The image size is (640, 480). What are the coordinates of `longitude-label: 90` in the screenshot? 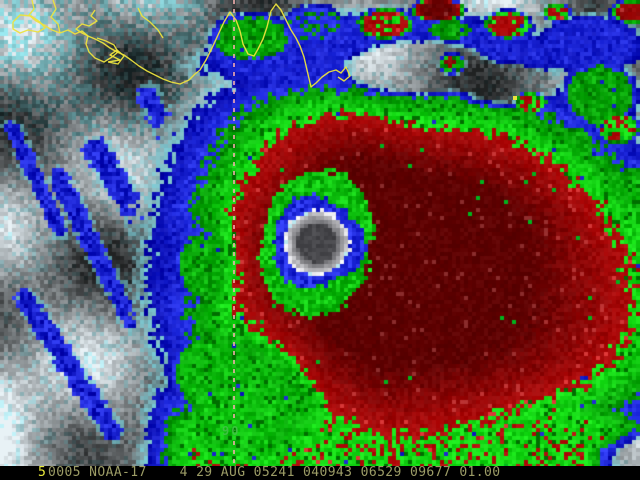 It's located at (231, 431).